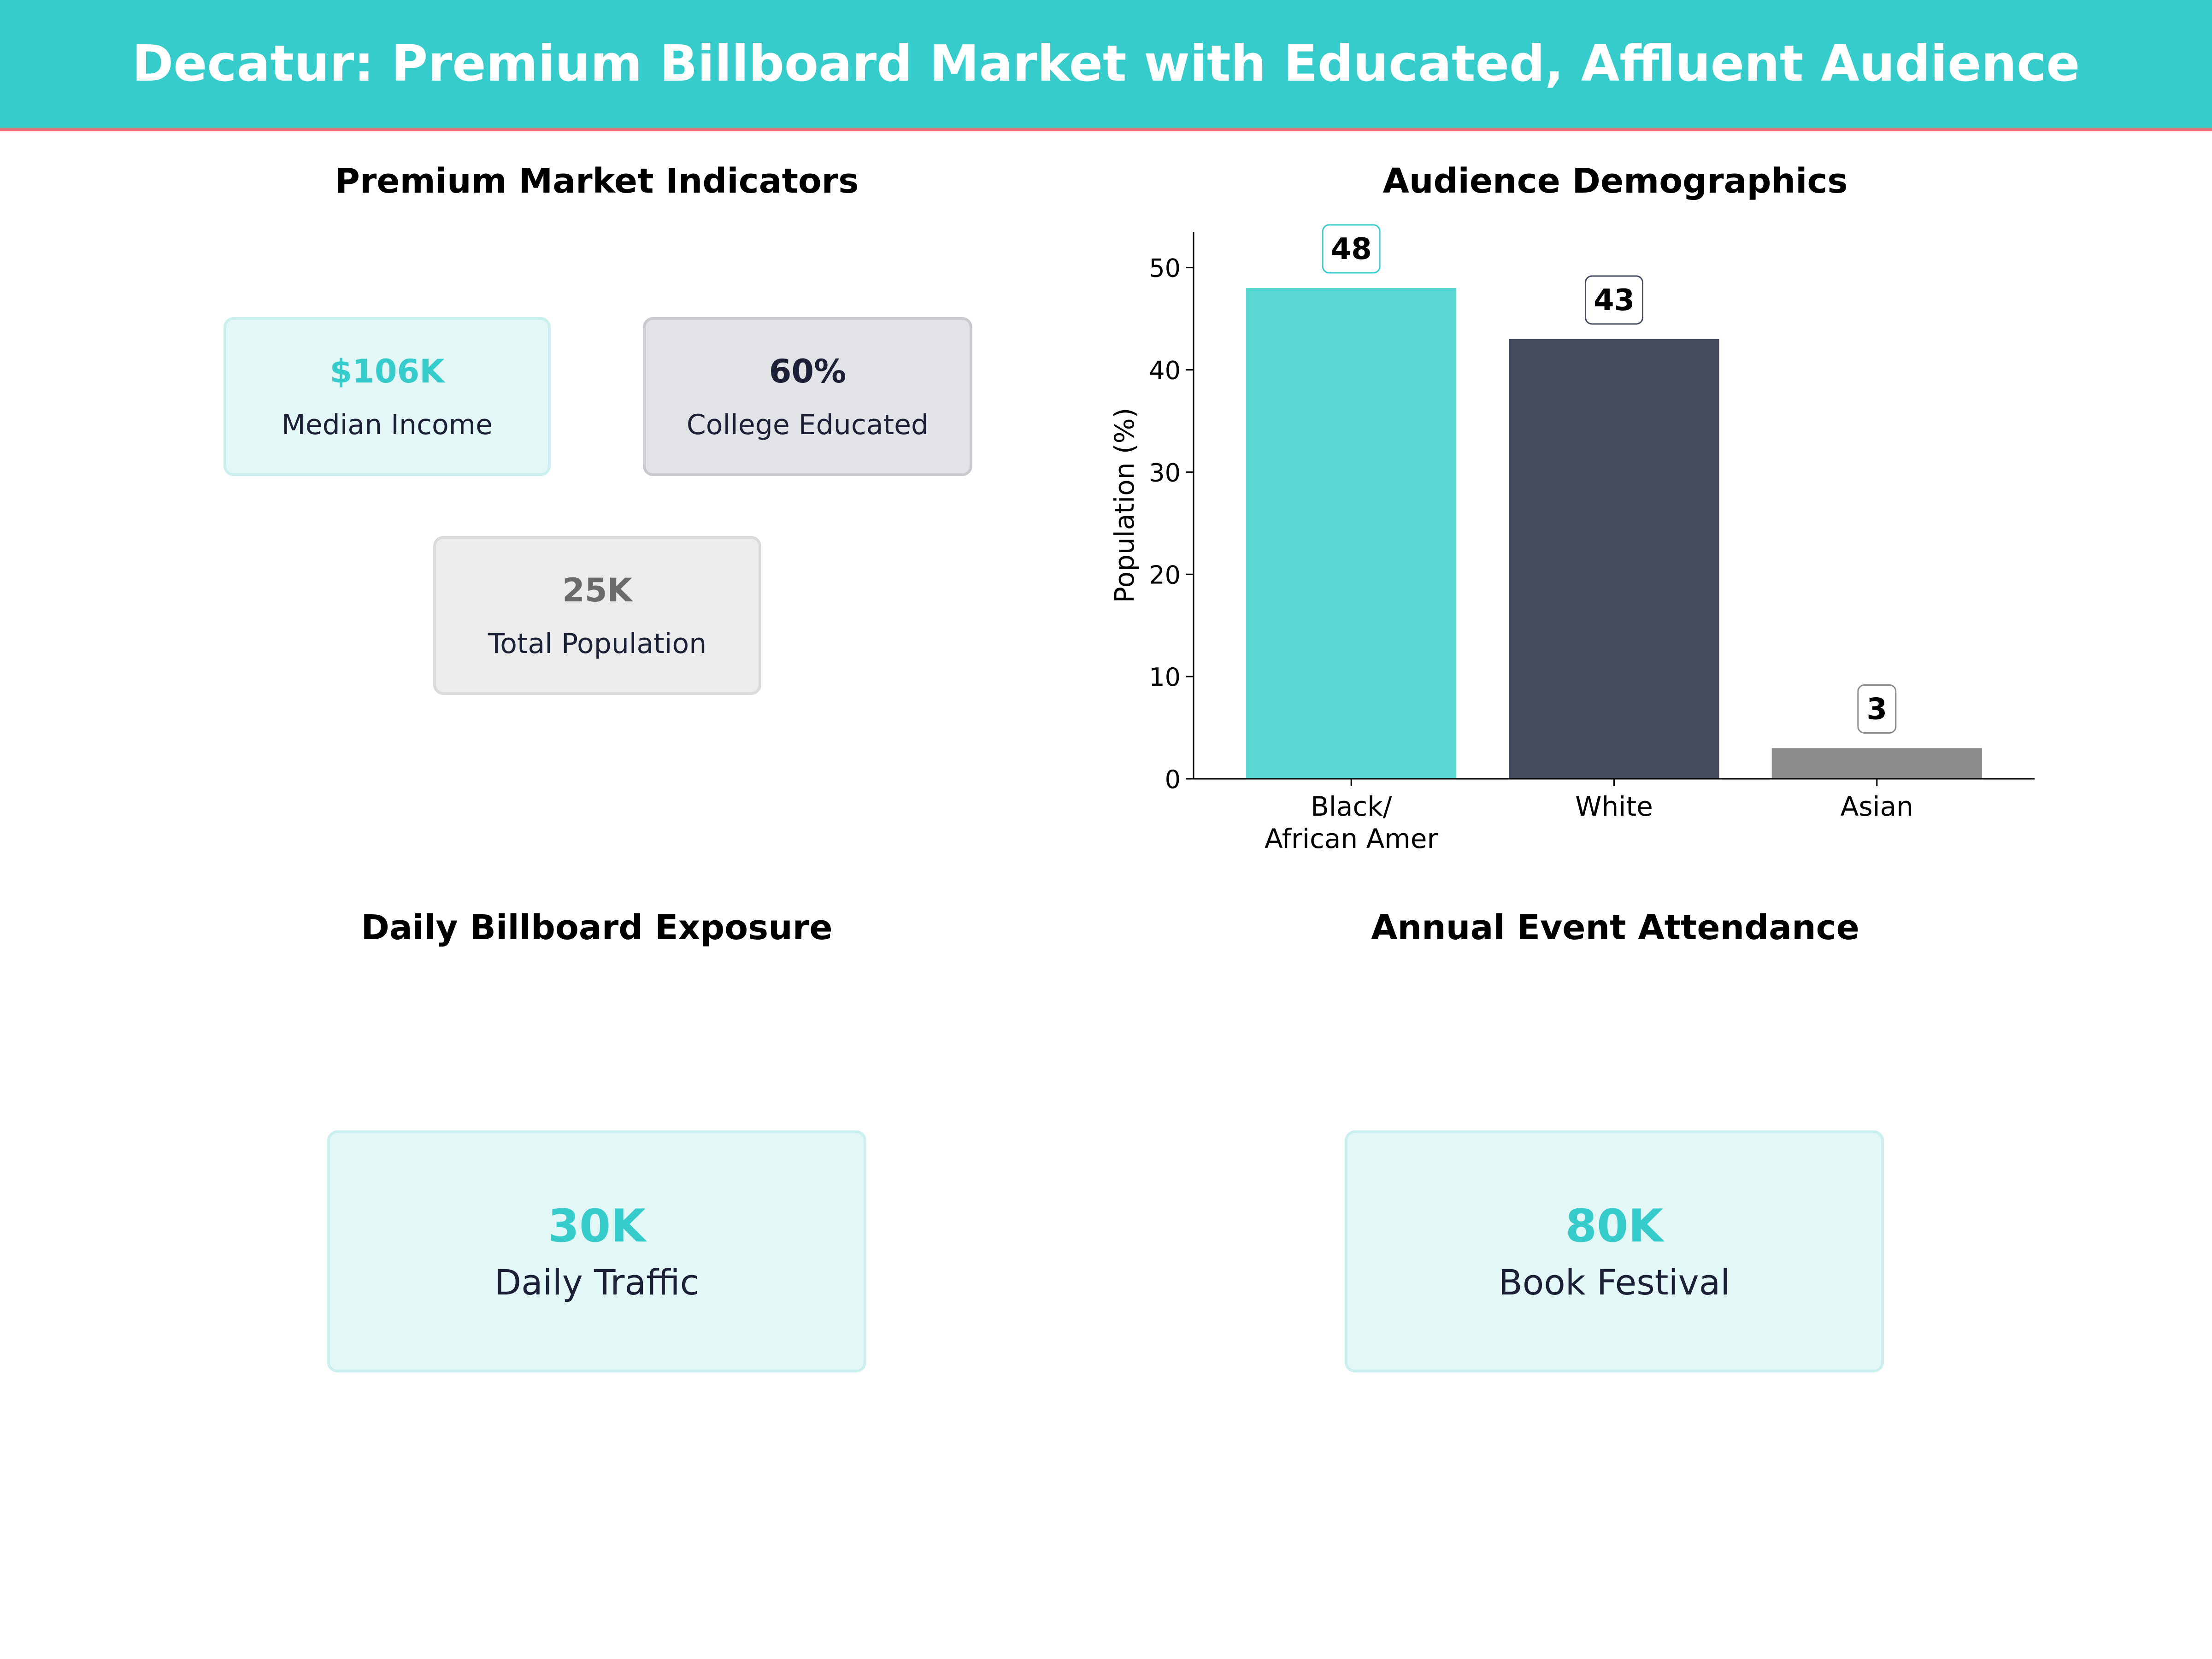 The height and width of the screenshot is (1659, 2212). I want to click on book-festival-label: Book Festival, so click(1614, 1282).